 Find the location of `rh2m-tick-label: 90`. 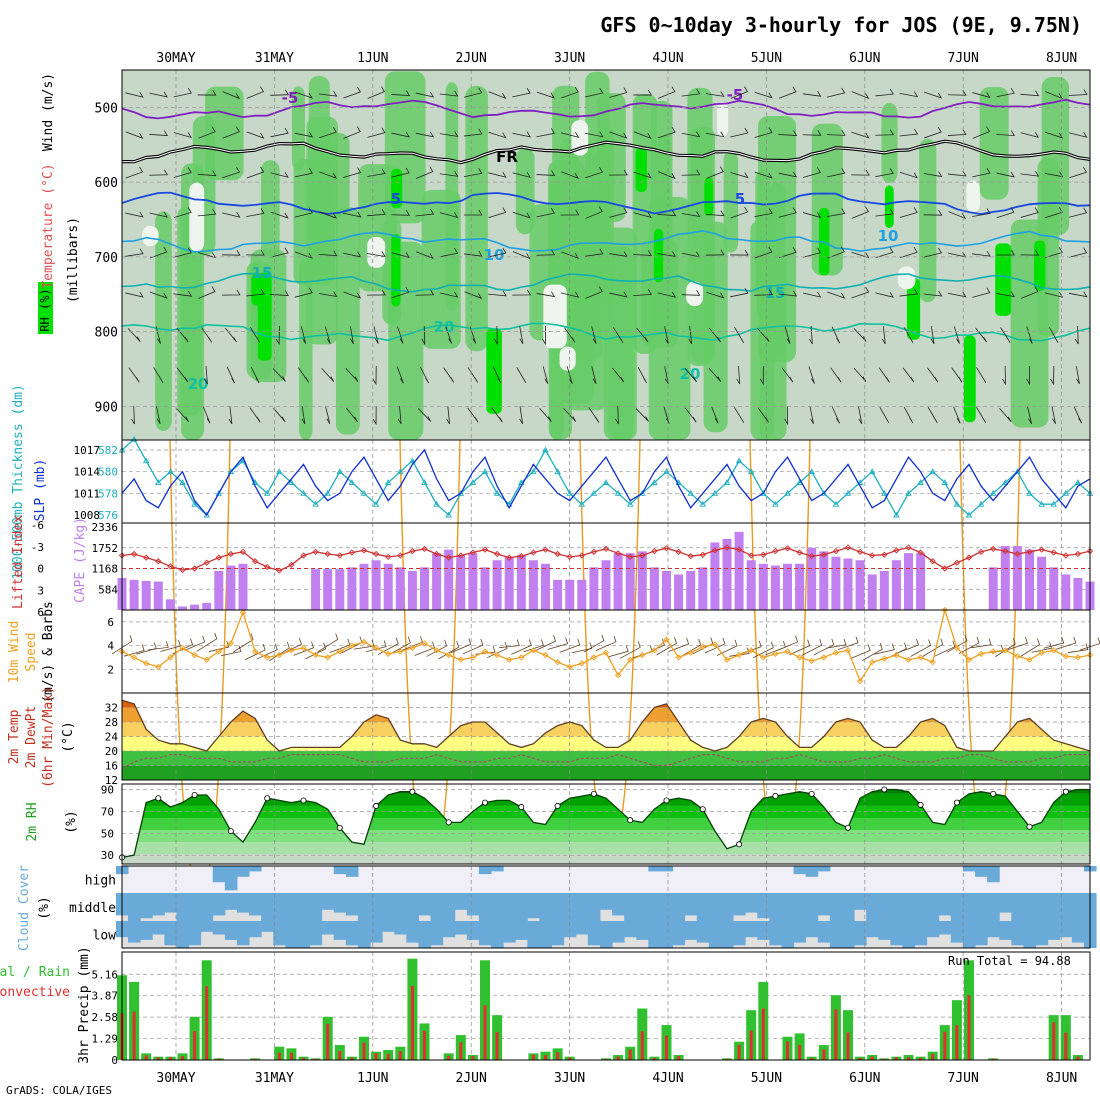

rh2m-tick-label: 90 is located at coordinates (107, 789).